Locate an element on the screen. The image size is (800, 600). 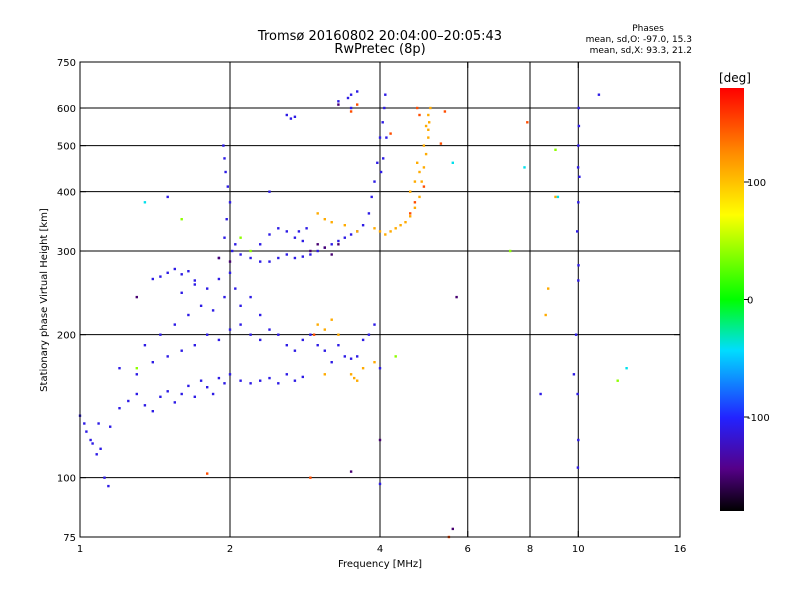
x-tick-label: 1 is located at coordinates (80, 549).